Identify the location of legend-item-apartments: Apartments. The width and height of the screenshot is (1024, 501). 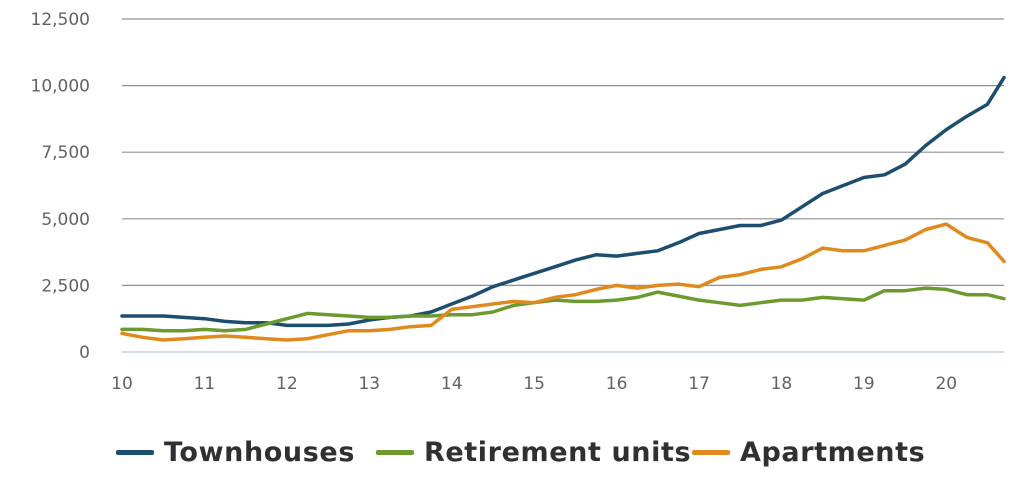
(808, 452).